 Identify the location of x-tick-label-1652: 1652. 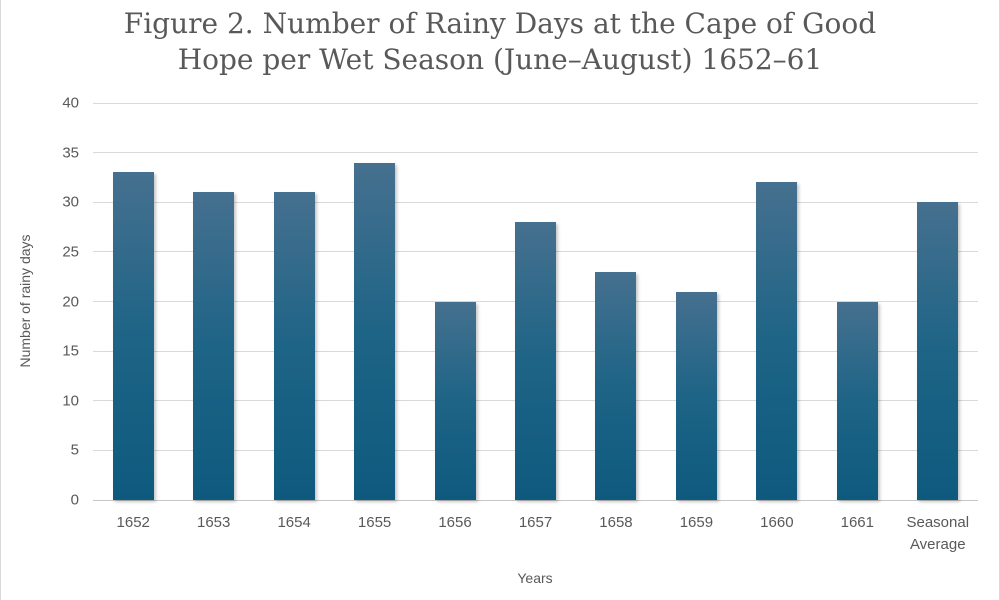
(133, 522).